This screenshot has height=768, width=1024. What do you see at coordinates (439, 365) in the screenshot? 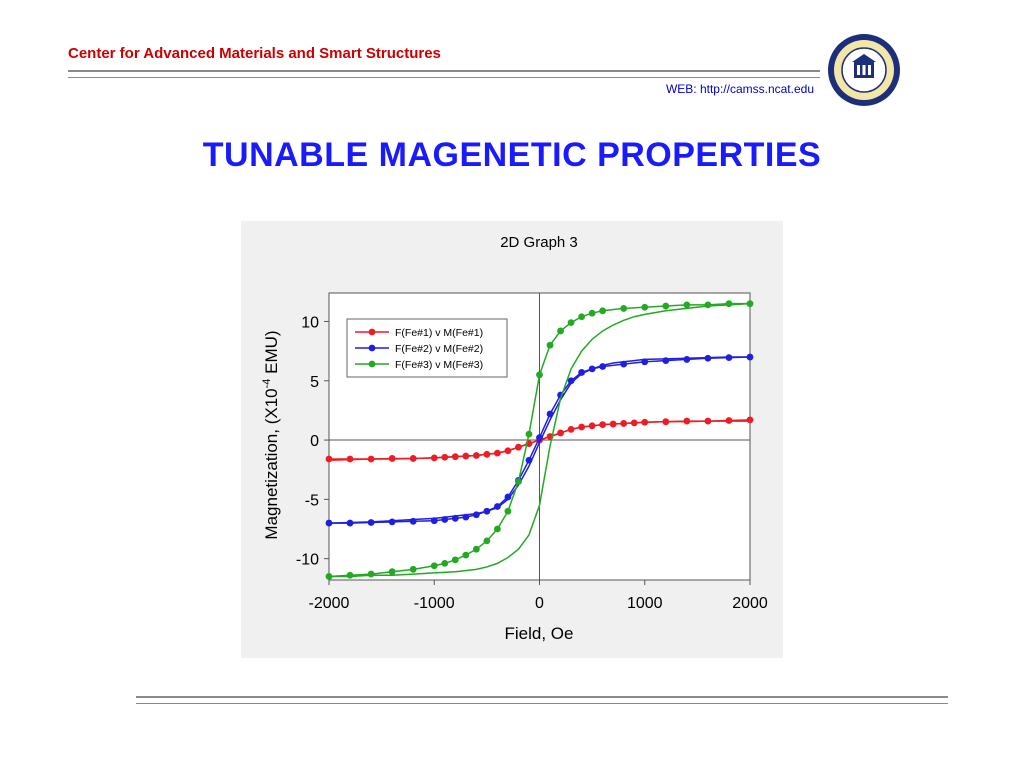
I see `legend-label: F(Fe#3) v M(Fe#3)` at bounding box center [439, 365].